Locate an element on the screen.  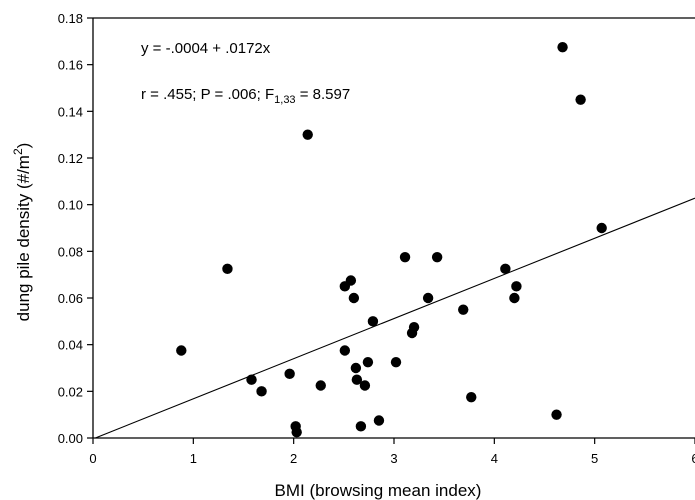
regression-stats: r = .455; P = .006; F1,33 = 8.597 is located at coordinates (245, 96).